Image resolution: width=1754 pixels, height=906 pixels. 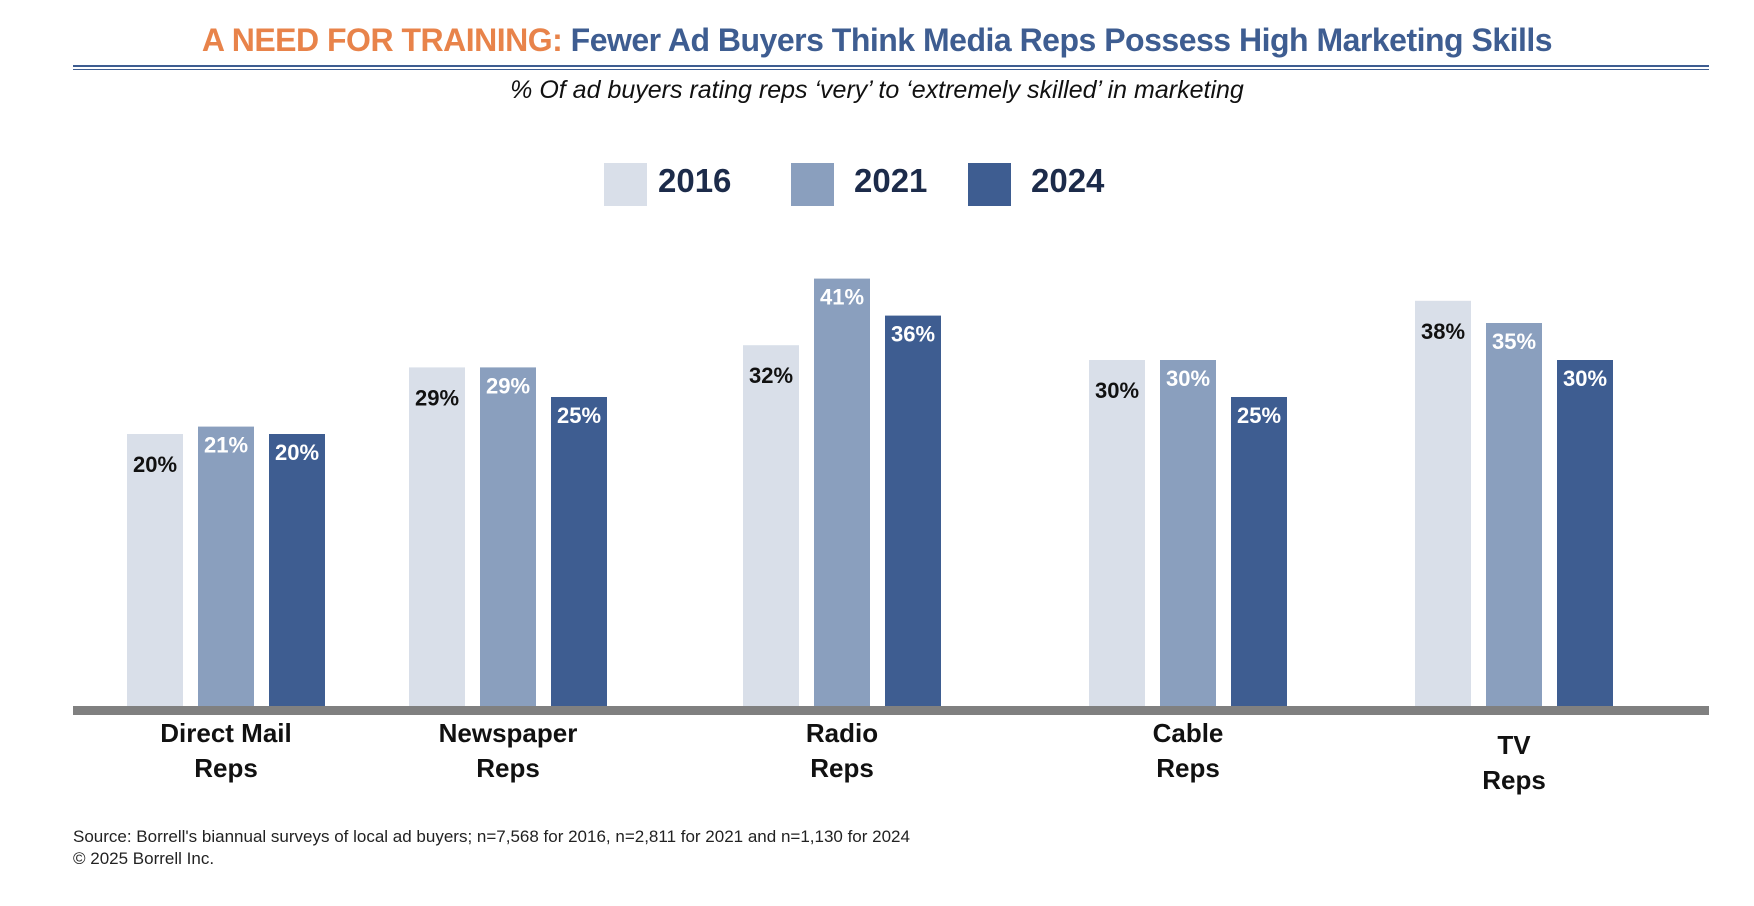 I want to click on data-label-2021-3: 30%, so click(x=1188, y=378).